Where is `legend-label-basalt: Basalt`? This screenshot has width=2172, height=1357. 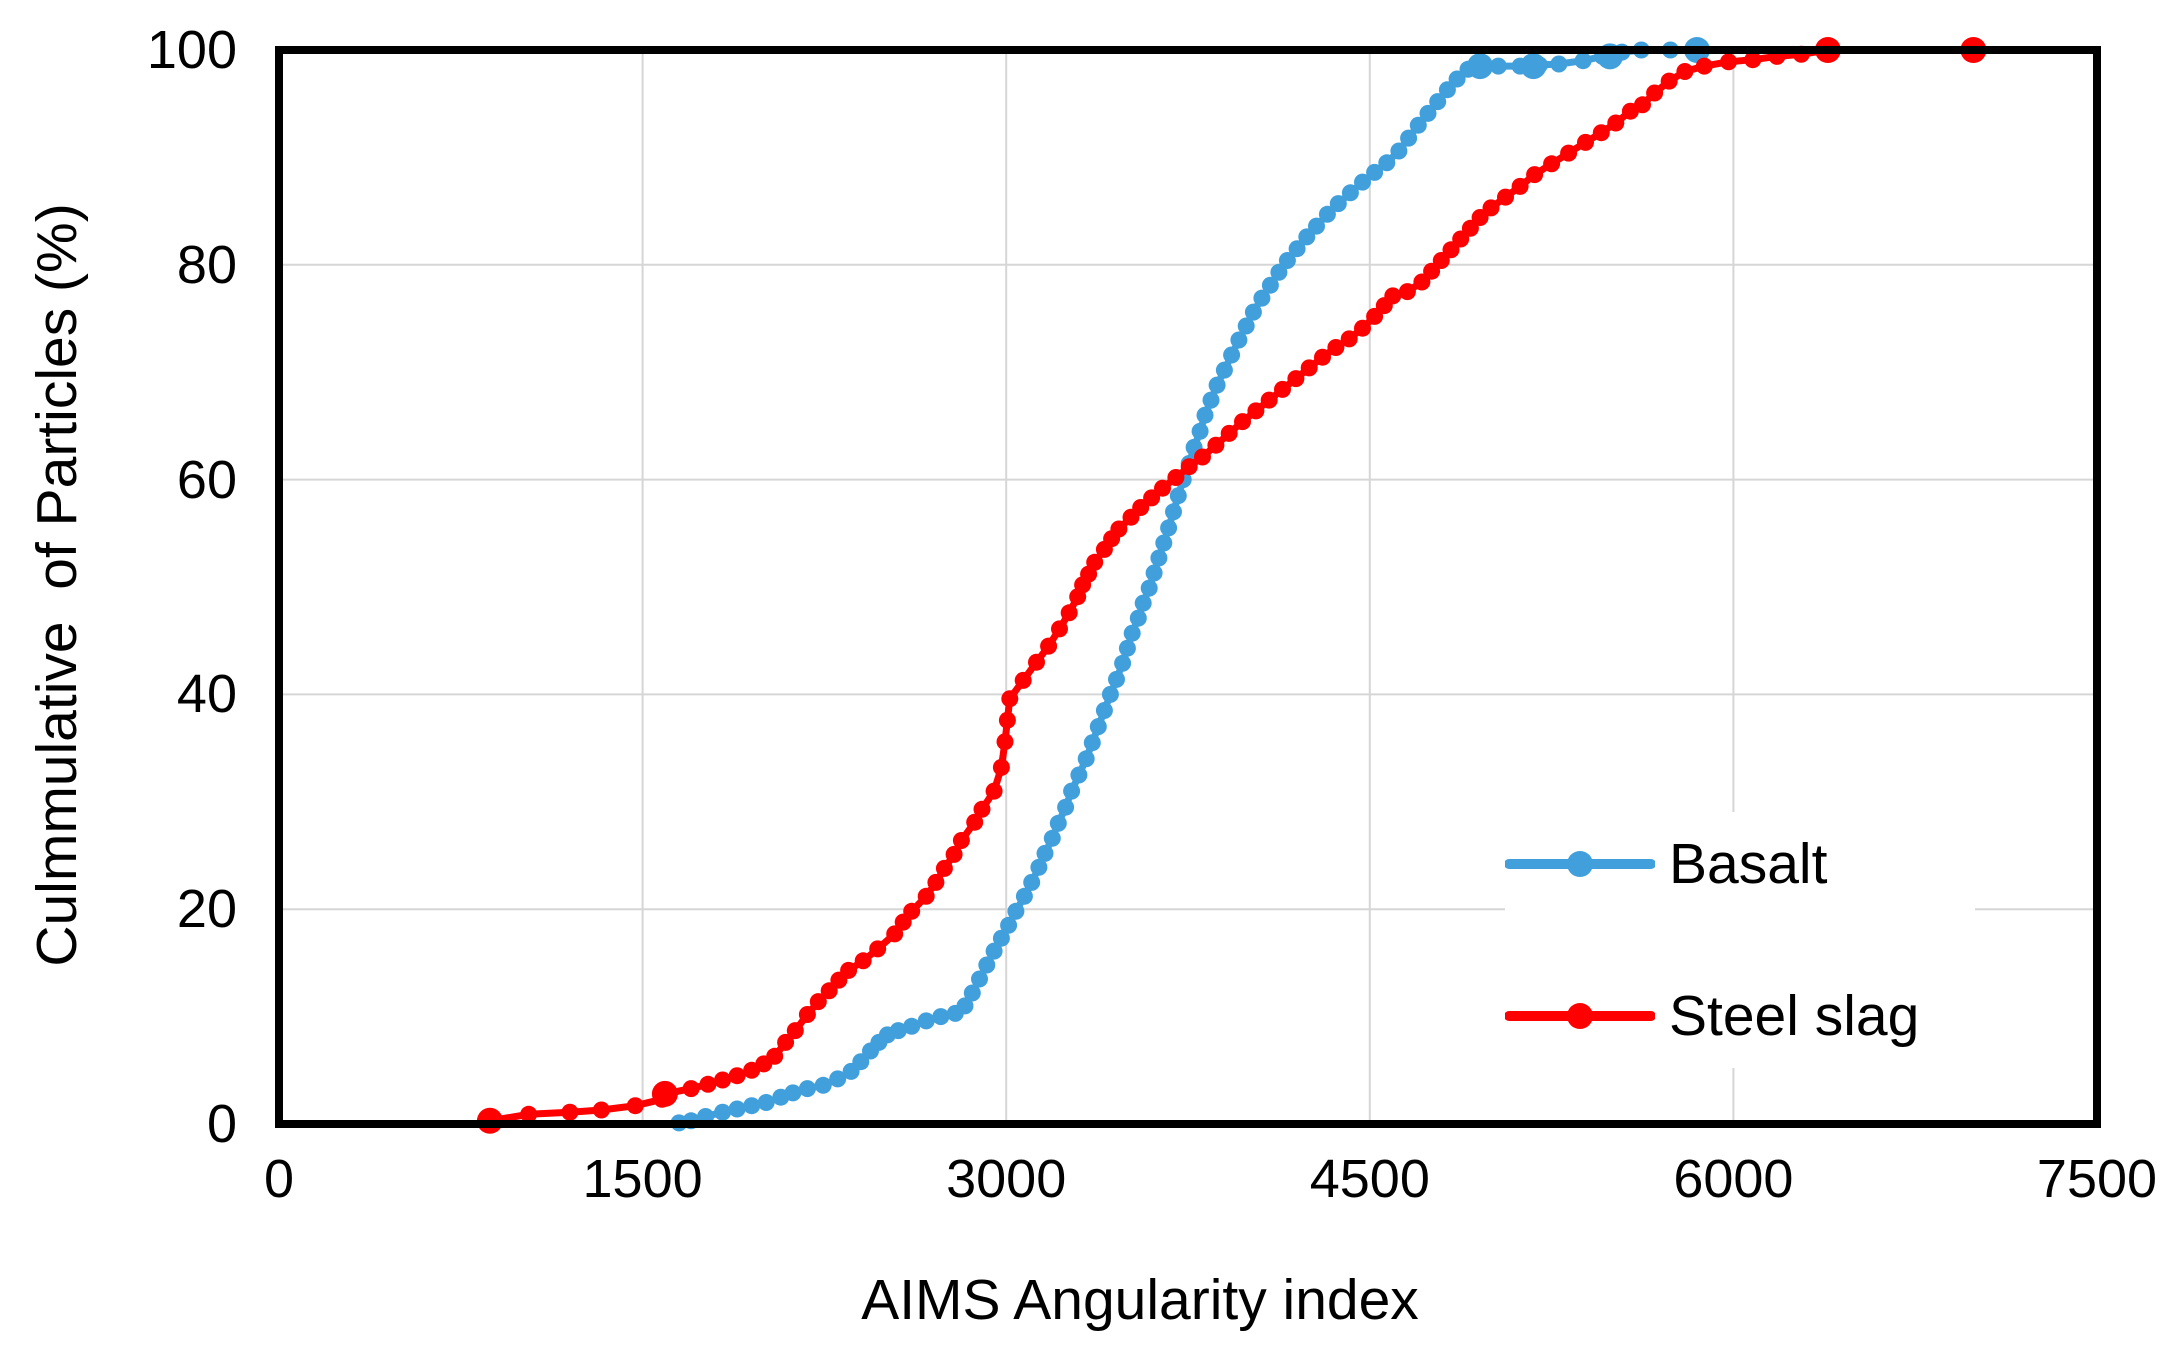
legend-label-basalt: Basalt is located at coordinates (1748, 864).